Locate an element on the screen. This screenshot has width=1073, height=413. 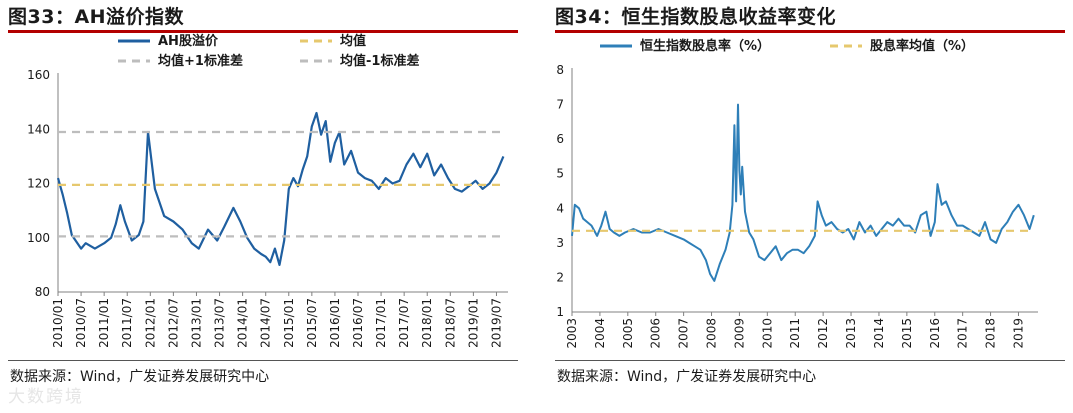
chart1-xtick-label: 2009 is located at coordinates (739, 333).